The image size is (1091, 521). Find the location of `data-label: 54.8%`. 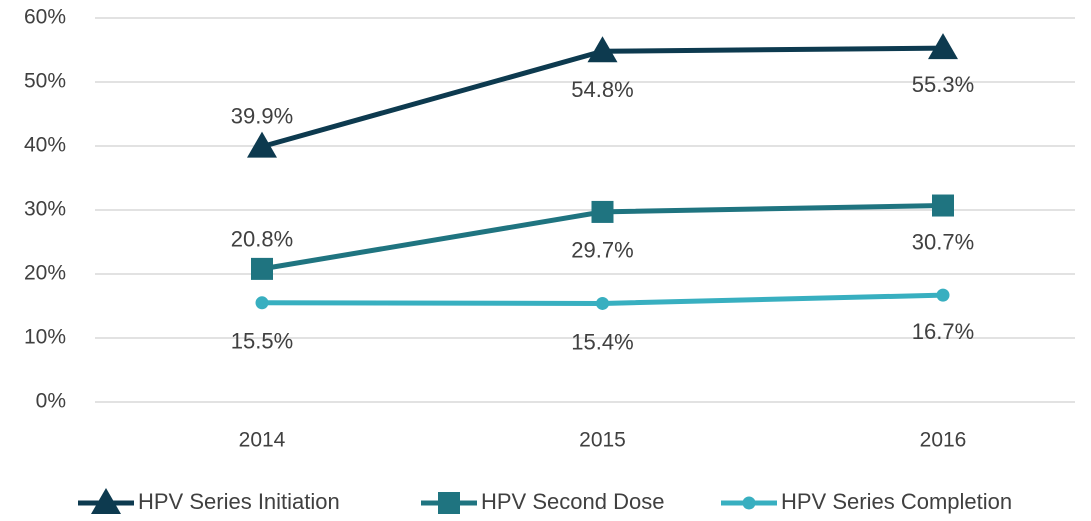

data-label: 54.8% is located at coordinates (602, 89).